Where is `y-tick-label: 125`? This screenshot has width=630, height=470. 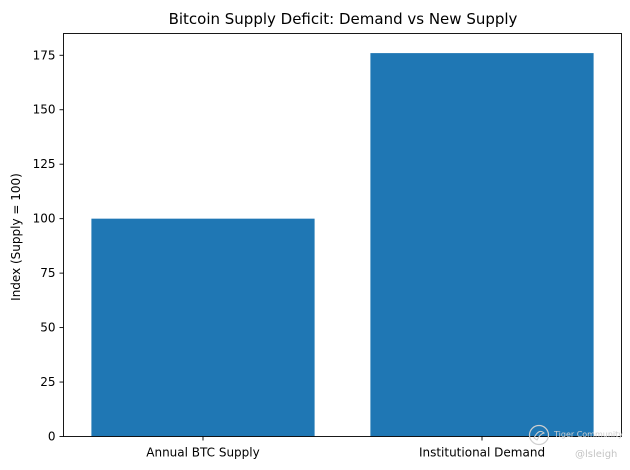 y-tick-label: 125 is located at coordinates (44, 164).